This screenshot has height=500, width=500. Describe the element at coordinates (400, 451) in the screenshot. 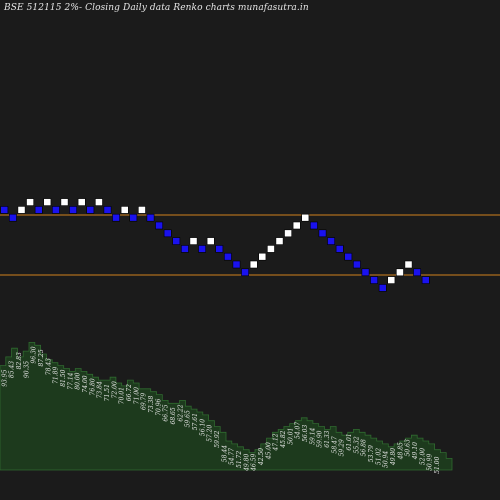

I see `bar-value-label: 48.85` at that location.